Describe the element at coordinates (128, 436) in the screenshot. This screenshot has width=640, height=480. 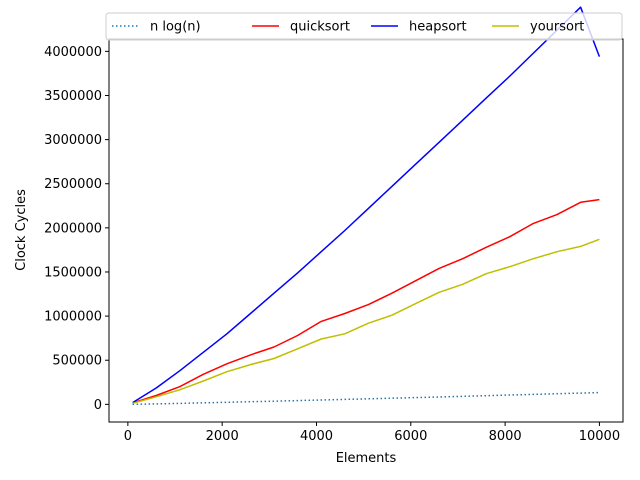
I see `x-tick-label: 0` at that location.